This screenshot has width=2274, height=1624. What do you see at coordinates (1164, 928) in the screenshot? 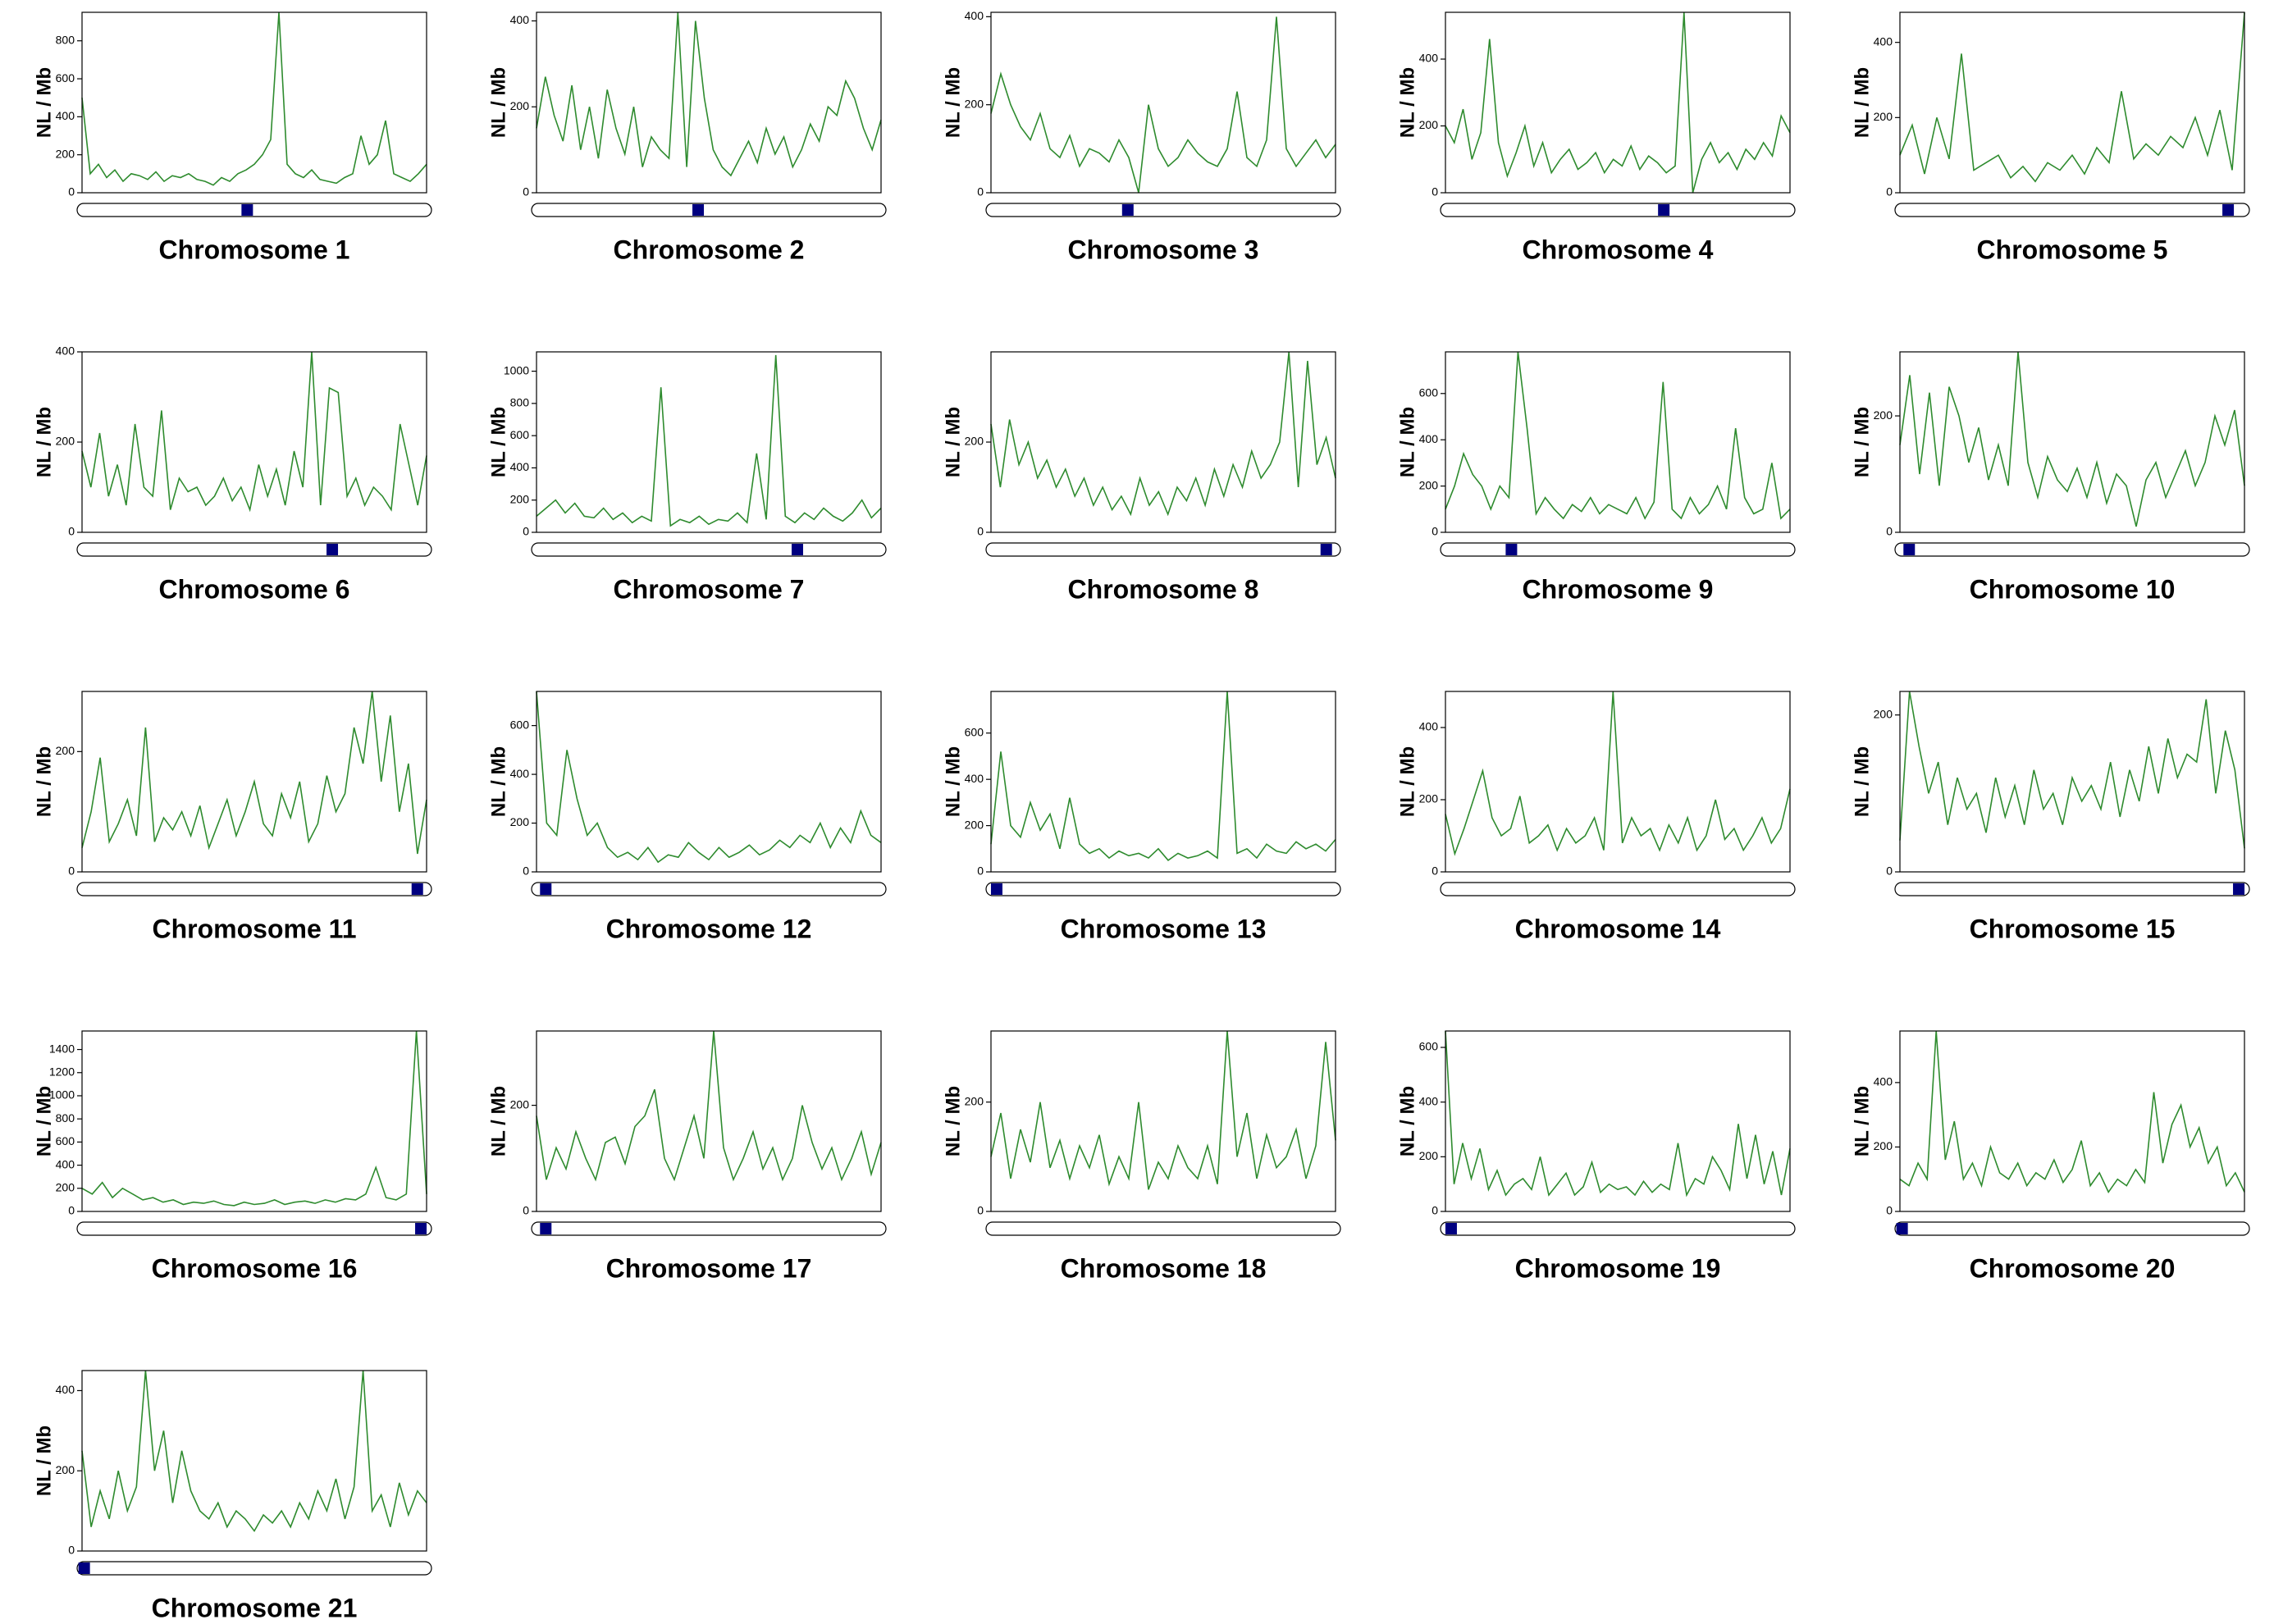
I see `chart-title: Chromosome 13` at bounding box center [1164, 928].